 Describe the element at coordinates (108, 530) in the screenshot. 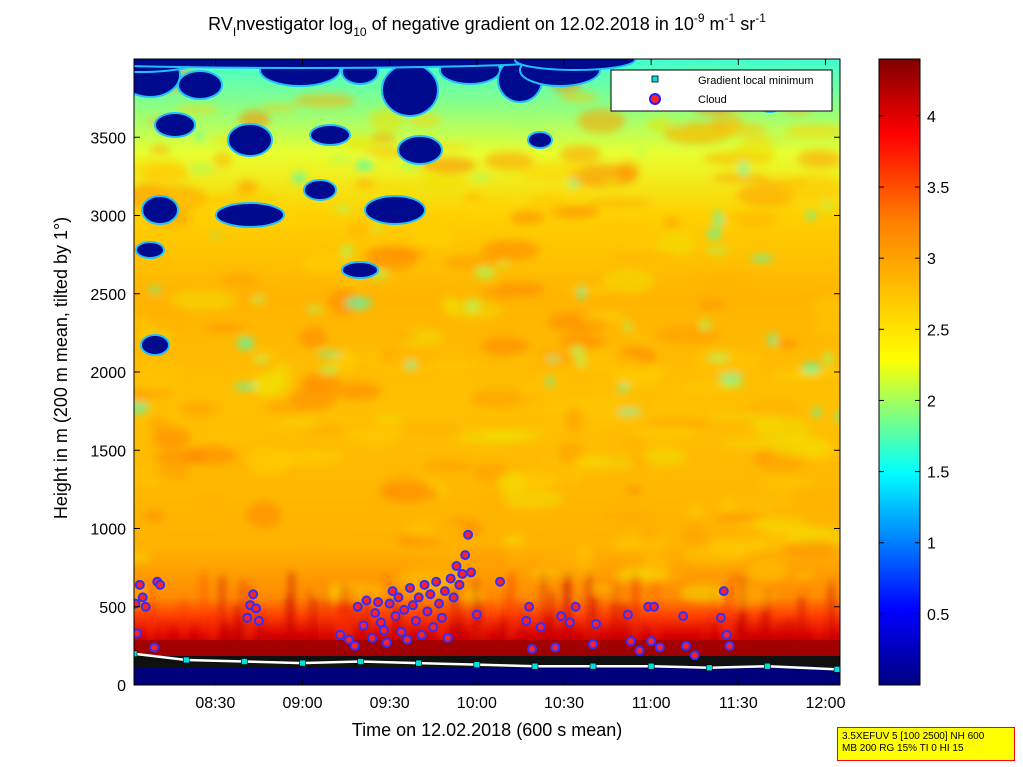

I see `y-tick-label: 1000` at that location.